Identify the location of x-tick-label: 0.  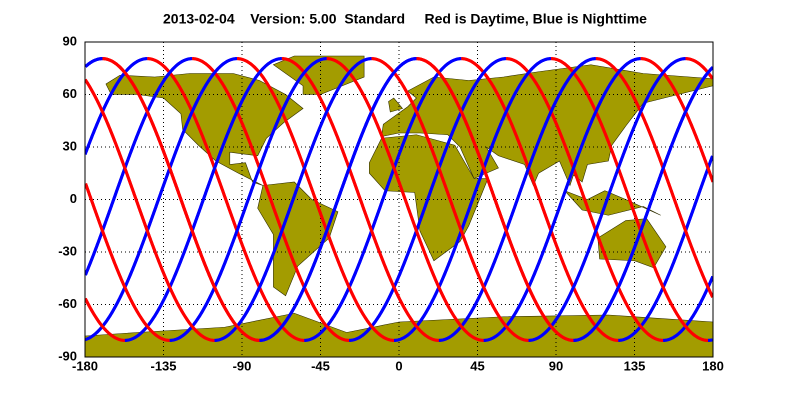
(398, 365).